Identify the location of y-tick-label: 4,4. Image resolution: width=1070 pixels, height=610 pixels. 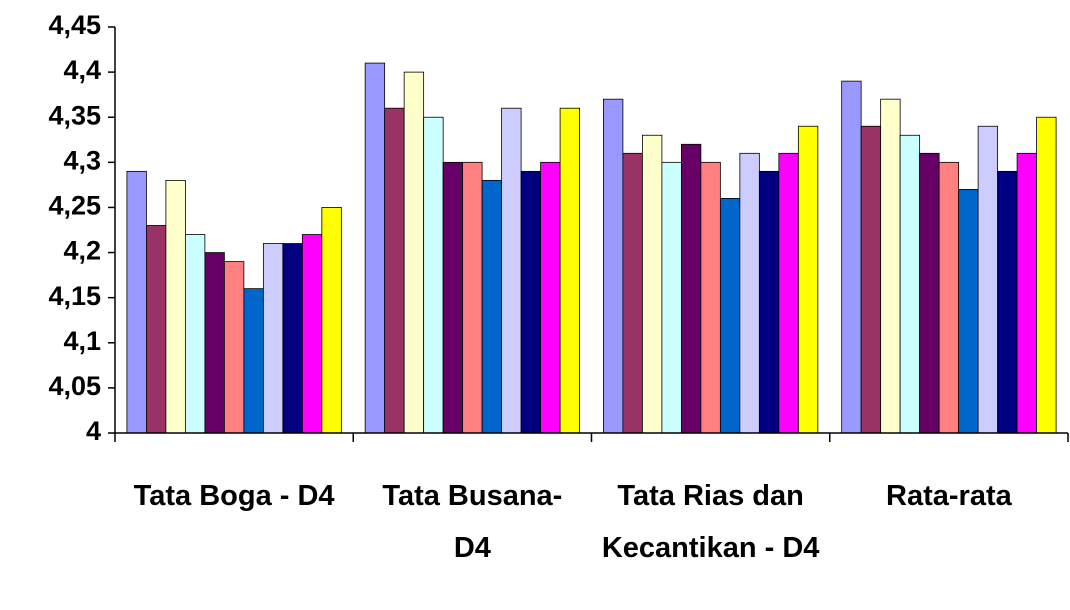
(82, 70).